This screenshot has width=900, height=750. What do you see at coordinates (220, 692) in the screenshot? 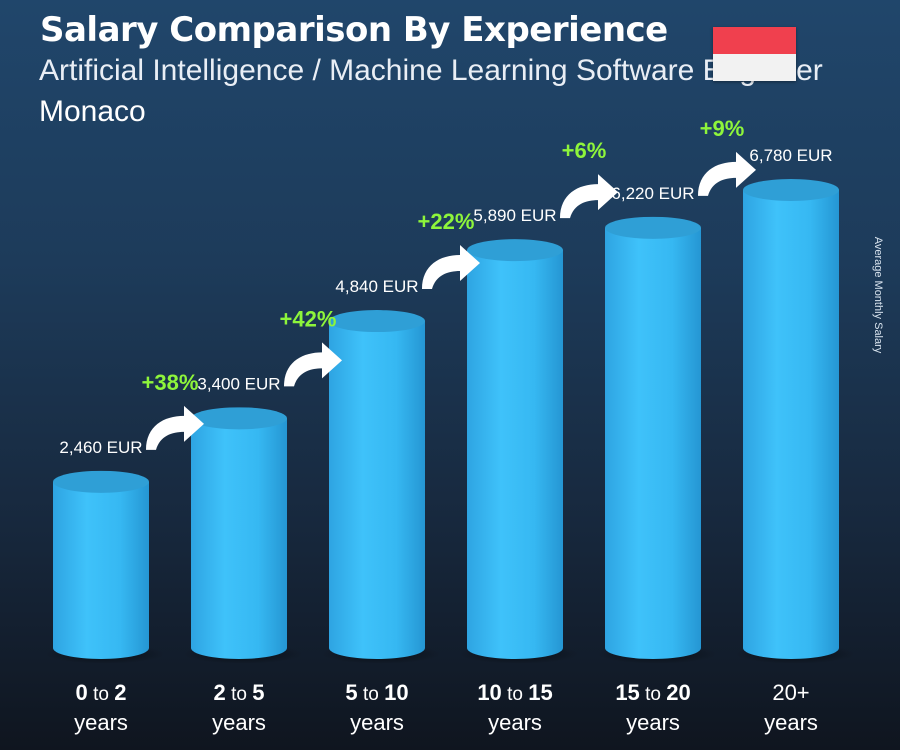
I see `category-from: 2` at bounding box center [220, 692].